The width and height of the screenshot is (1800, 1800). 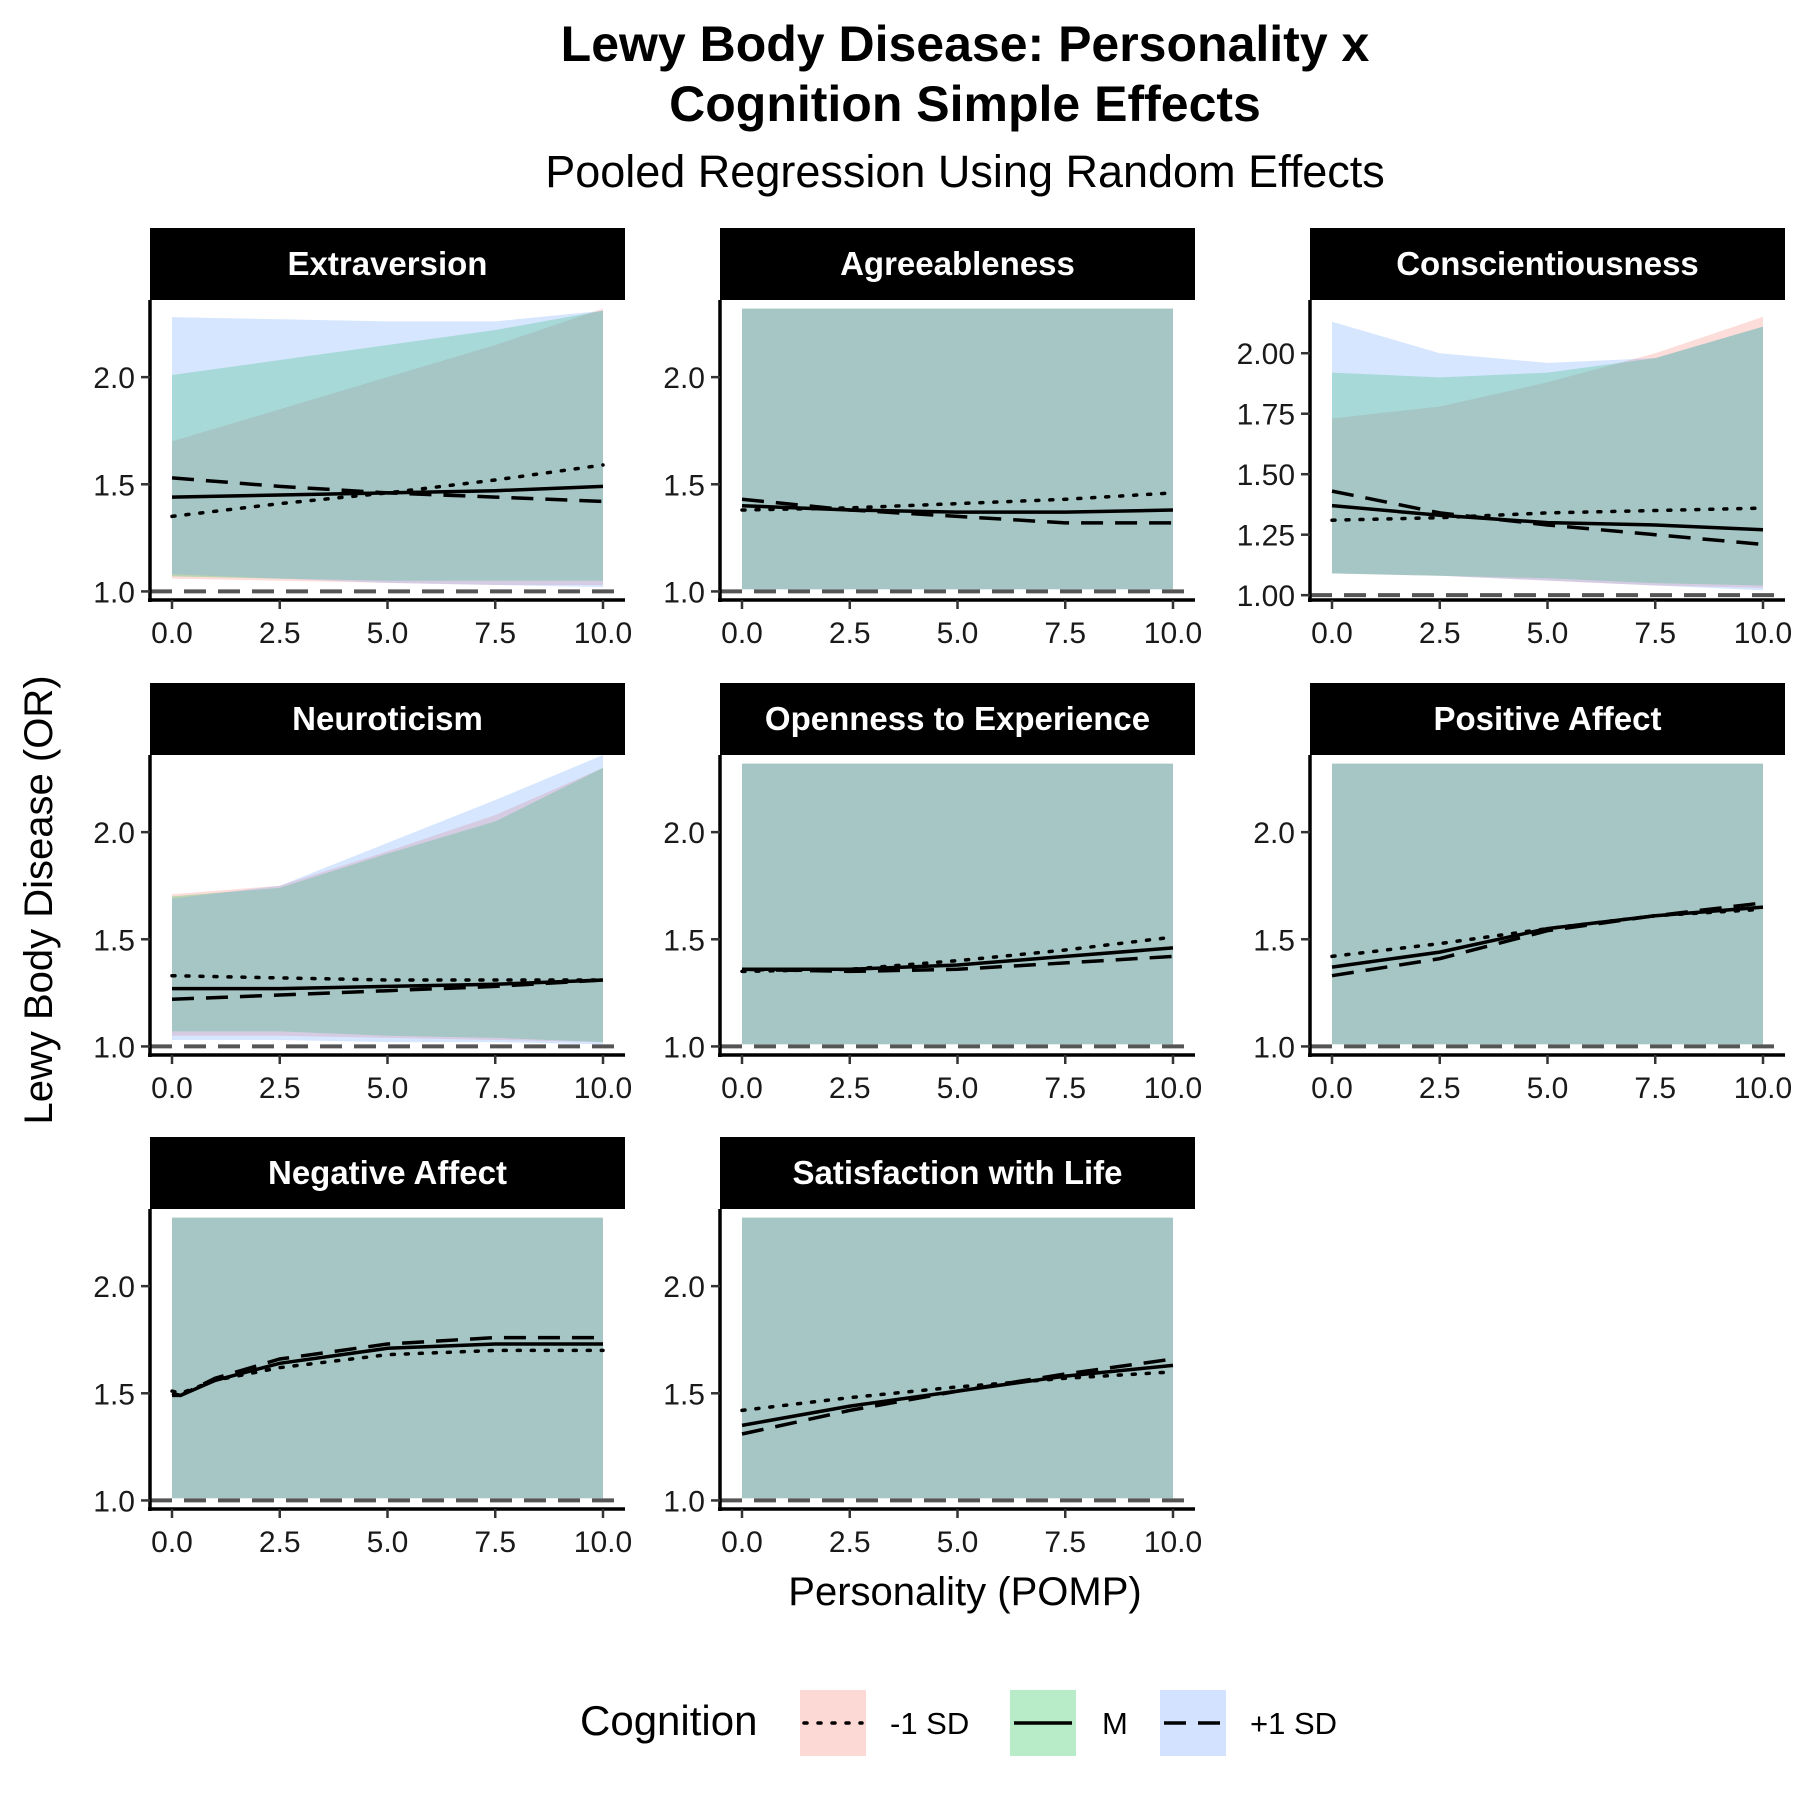 I want to click on facet-extraversion: Extraversion 1.0 1.5 2.0 0.0 2.5 5.0 7.5 10.0, so click(x=362, y=439).